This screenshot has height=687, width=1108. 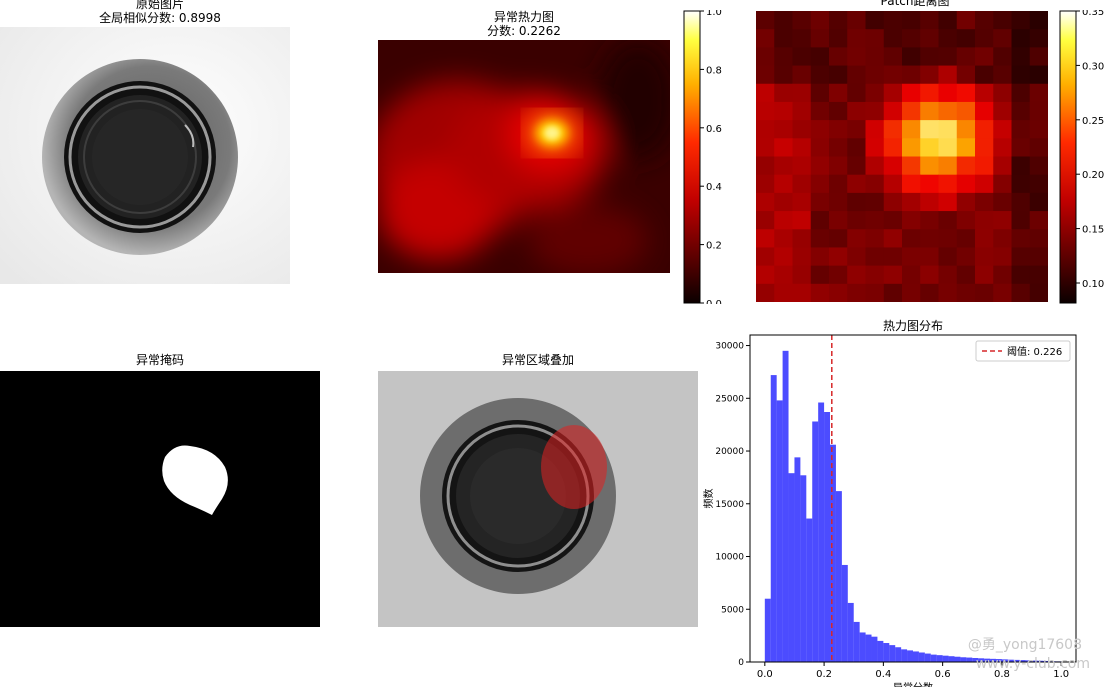 What do you see at coordinates (913, 684) in the screenshot?
I see `x-axis-label: 异常分数` at bounding box center [913, 684].